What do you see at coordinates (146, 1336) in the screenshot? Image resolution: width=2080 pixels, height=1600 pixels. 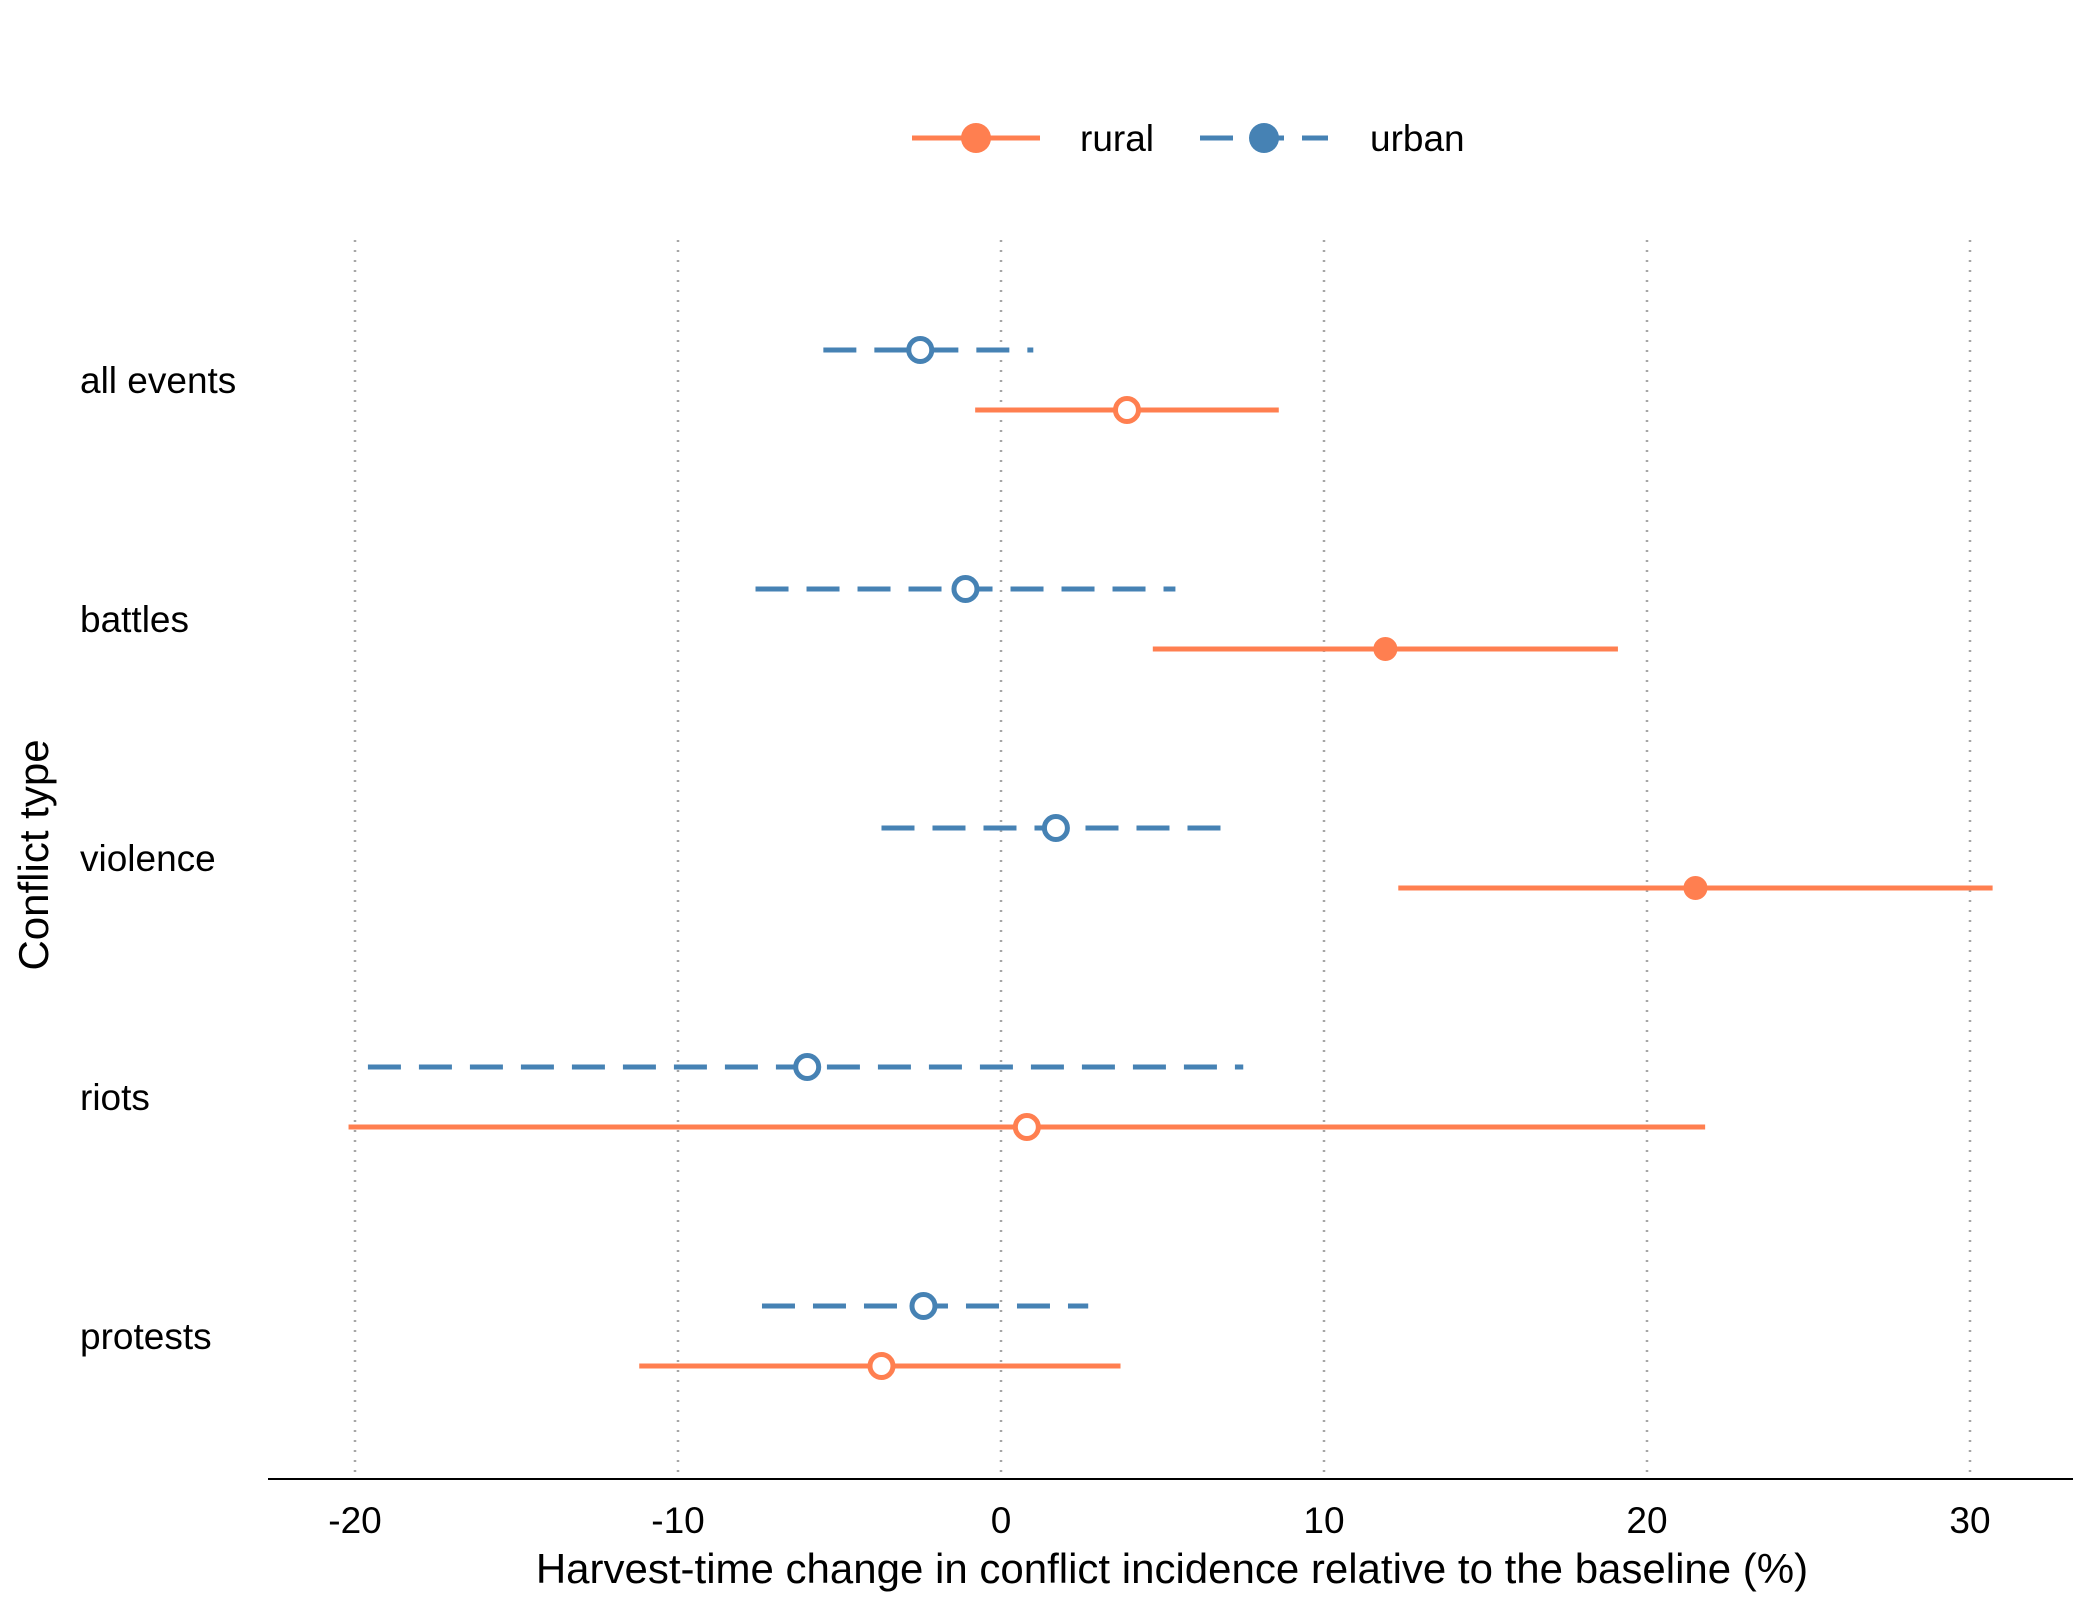 I see `category-label: protests` at bounding box center [146, 1336].